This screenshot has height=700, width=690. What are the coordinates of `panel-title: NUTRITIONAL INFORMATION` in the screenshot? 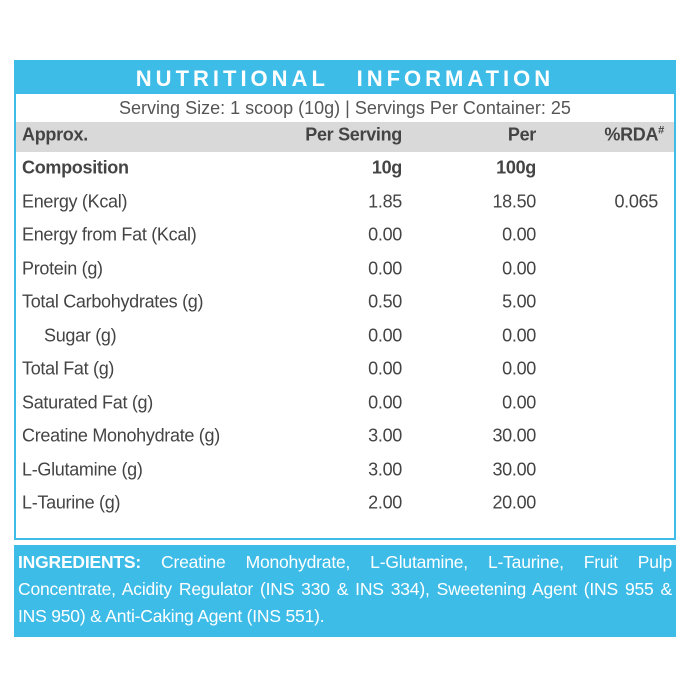 It's located at (345, 78).